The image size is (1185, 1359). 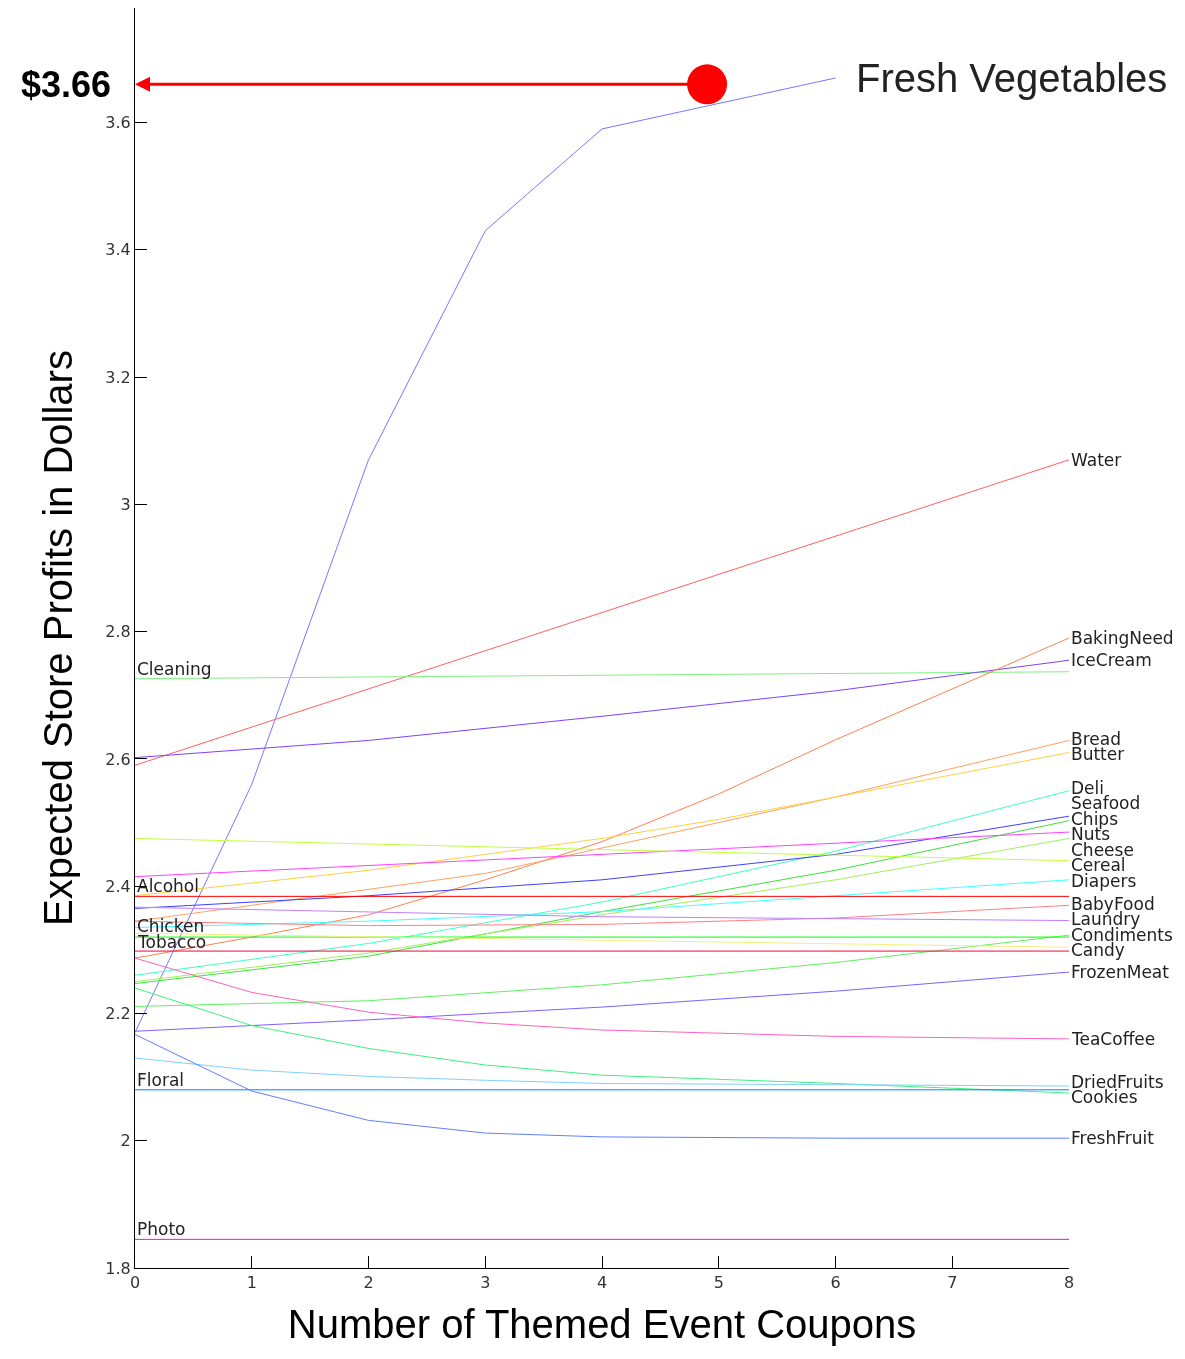 I want to click on x-tick-label: 8, so click(x=1069, y=1283).